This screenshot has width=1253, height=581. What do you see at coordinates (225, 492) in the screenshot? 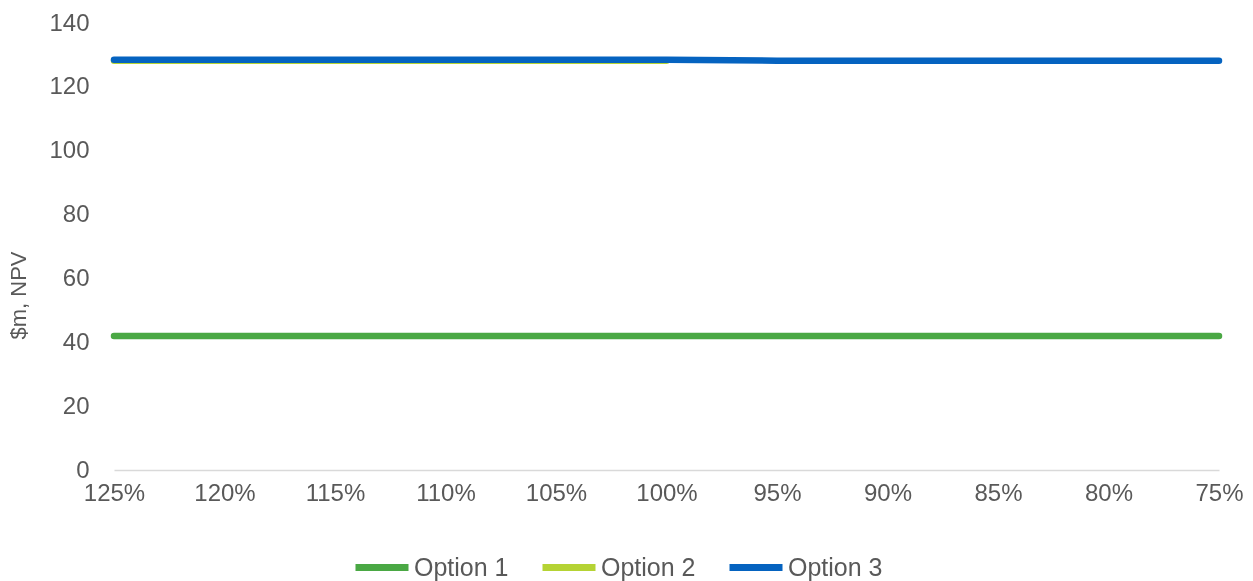
I see `x-tick-label: 120%` at bounding box center [225, 492].